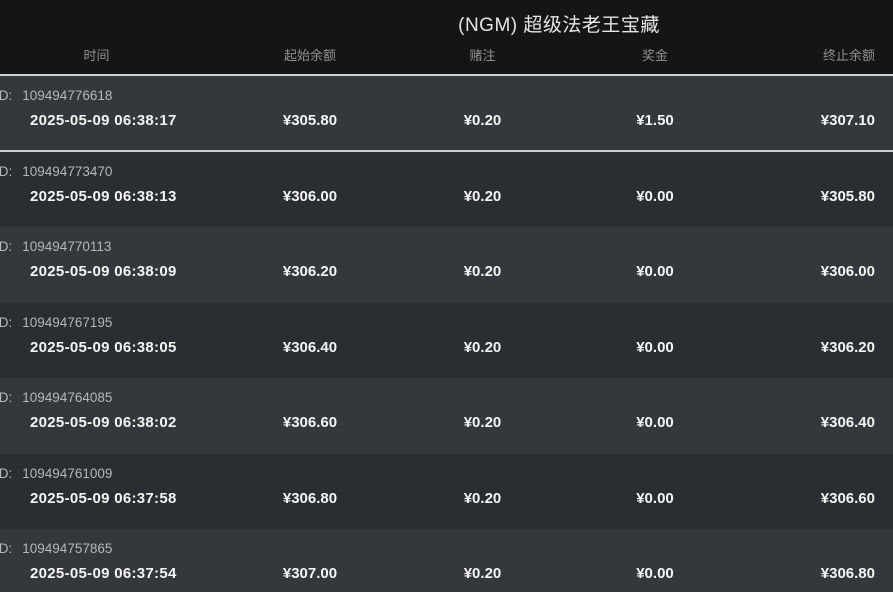 This screenshot has height=592, width=893. Describe the element at coordinates (67, 322) in the screenshot. I see `row-id-value: 109494767195` at that location.